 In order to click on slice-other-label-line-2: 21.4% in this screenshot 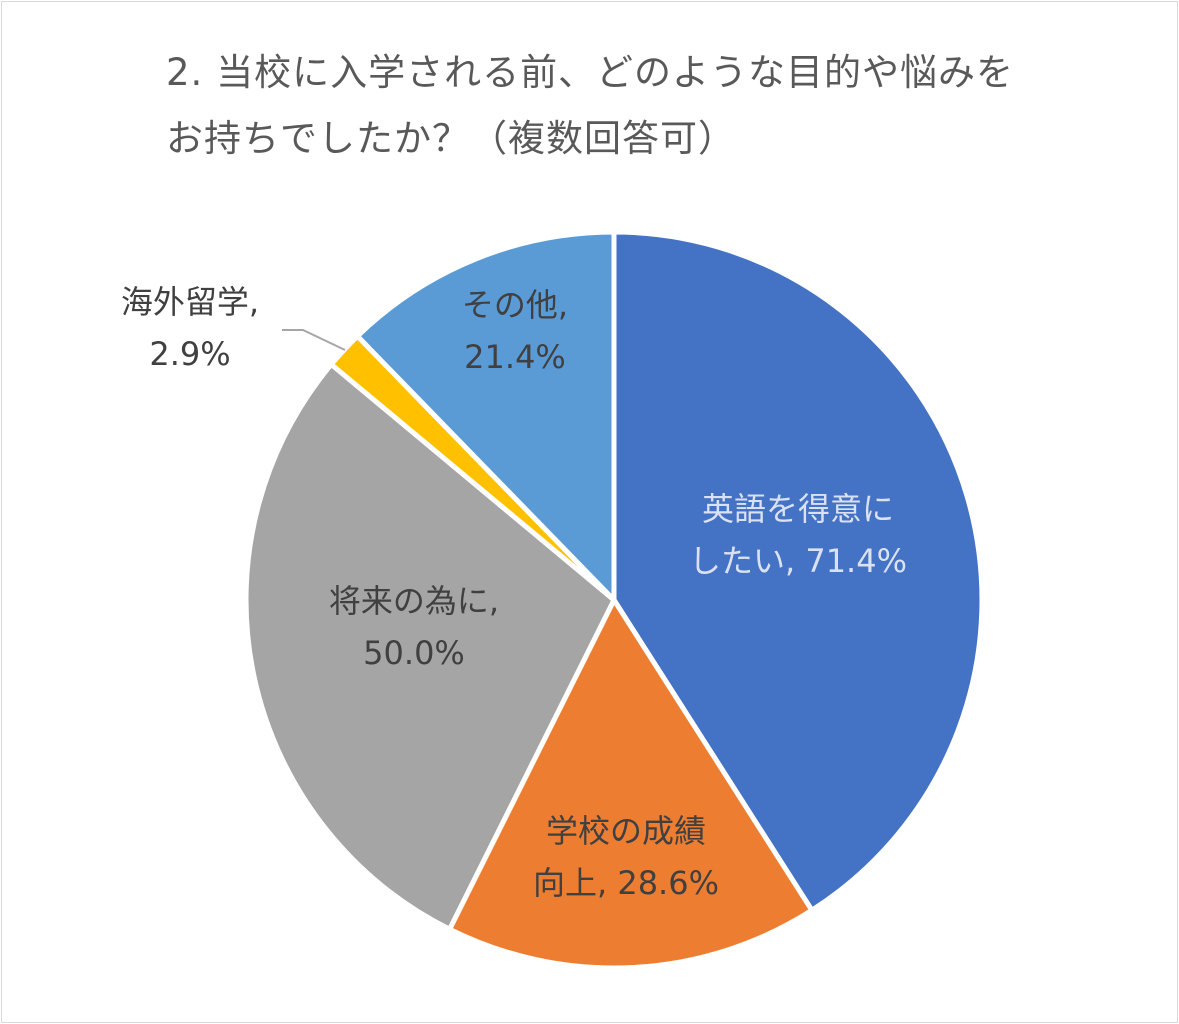, I will do `click(515, 357)`.